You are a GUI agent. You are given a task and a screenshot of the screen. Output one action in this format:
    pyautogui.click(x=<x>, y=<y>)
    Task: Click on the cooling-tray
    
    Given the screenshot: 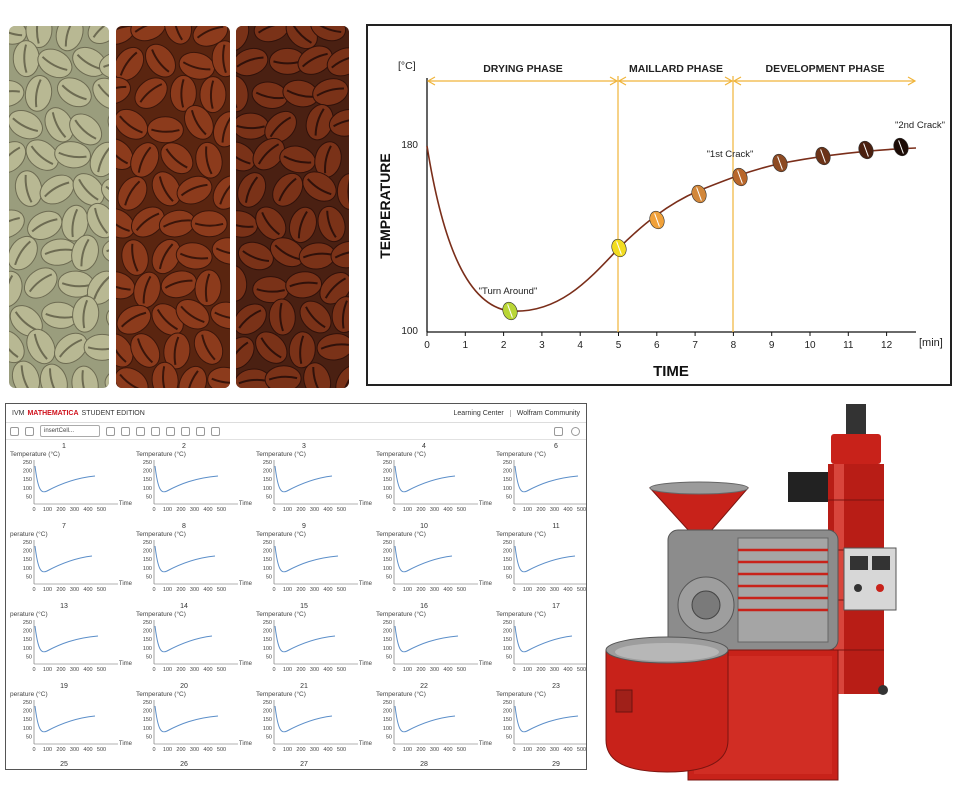 What is the action you would take?
    pyautogui.click(x=667, y=711)
    